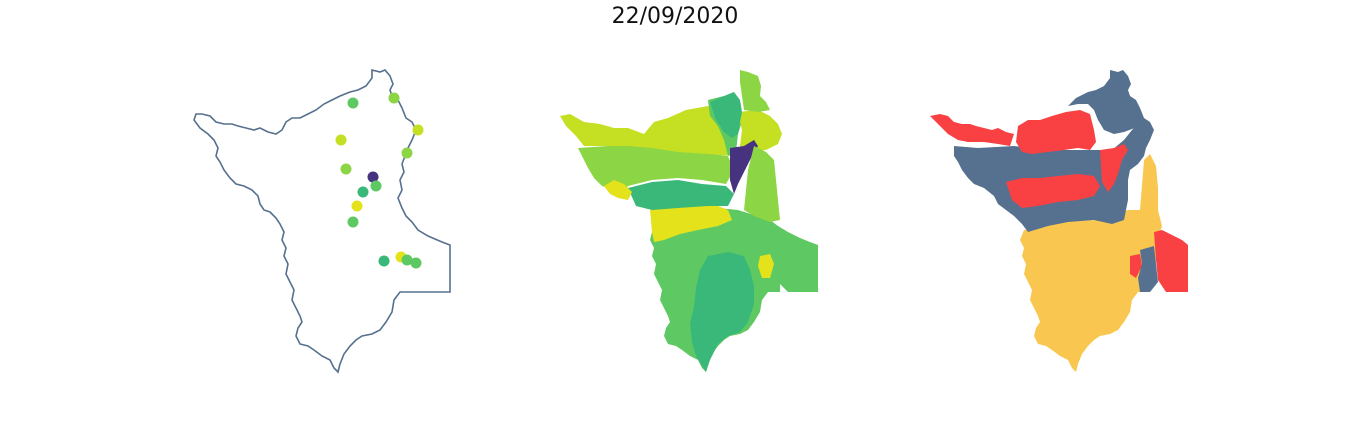 This screenshot has width=1350, height=444. Describe the element at coordinates (760, 131) in the screenshot. I see `region-northeast-yellowgreen` at that location.